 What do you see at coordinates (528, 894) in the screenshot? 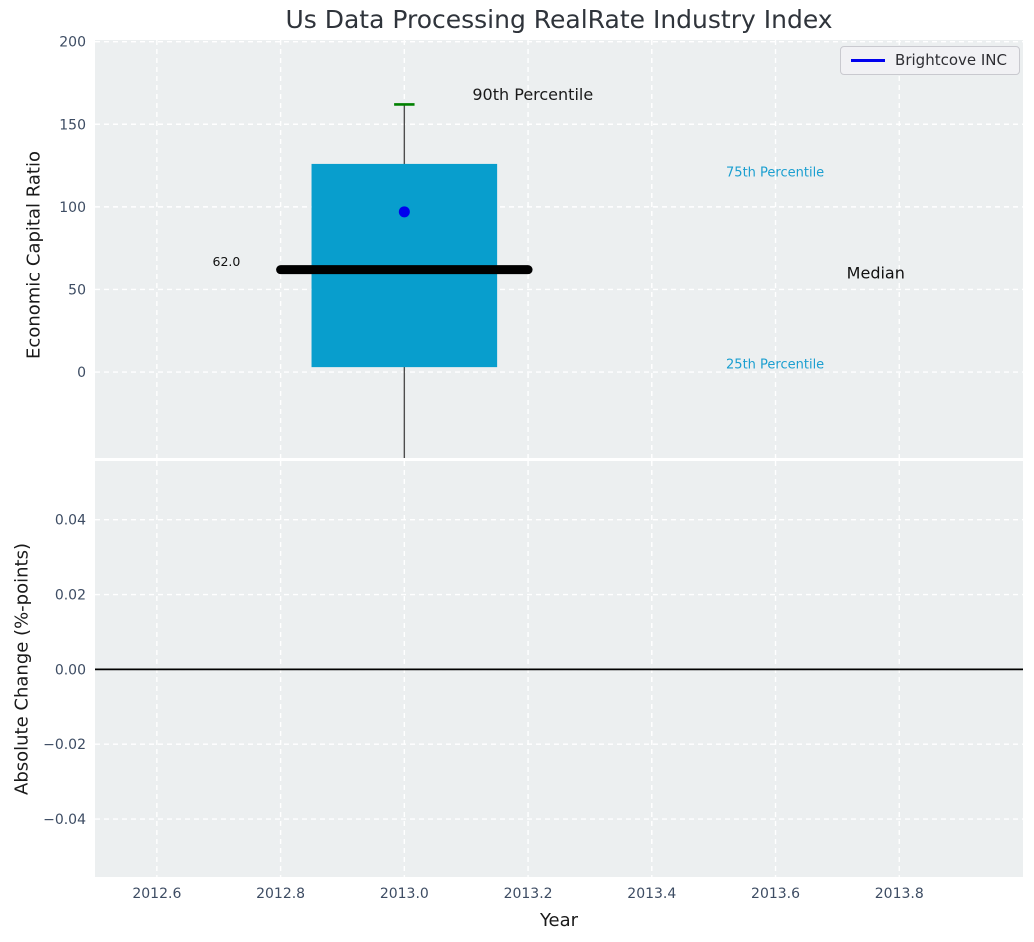
I see `x-tick-label: 2013.2` at bounding box center [528, 894].